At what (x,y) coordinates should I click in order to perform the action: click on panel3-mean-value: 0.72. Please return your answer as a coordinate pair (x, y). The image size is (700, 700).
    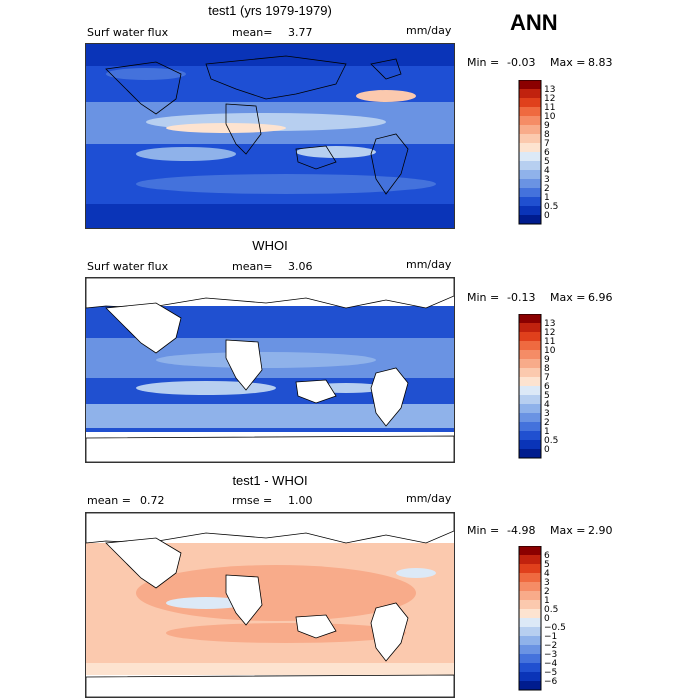
    Looking at the image, I should click on (152, 500).